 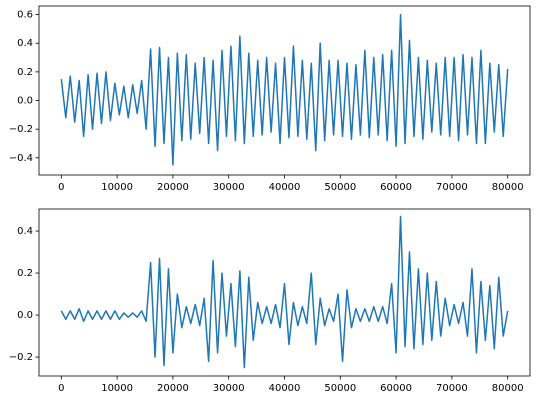 What do you see at coordinates (21, 158) in the screenshot?
I see `y-tick-label: −0.4` at bounding box center [21, 158].